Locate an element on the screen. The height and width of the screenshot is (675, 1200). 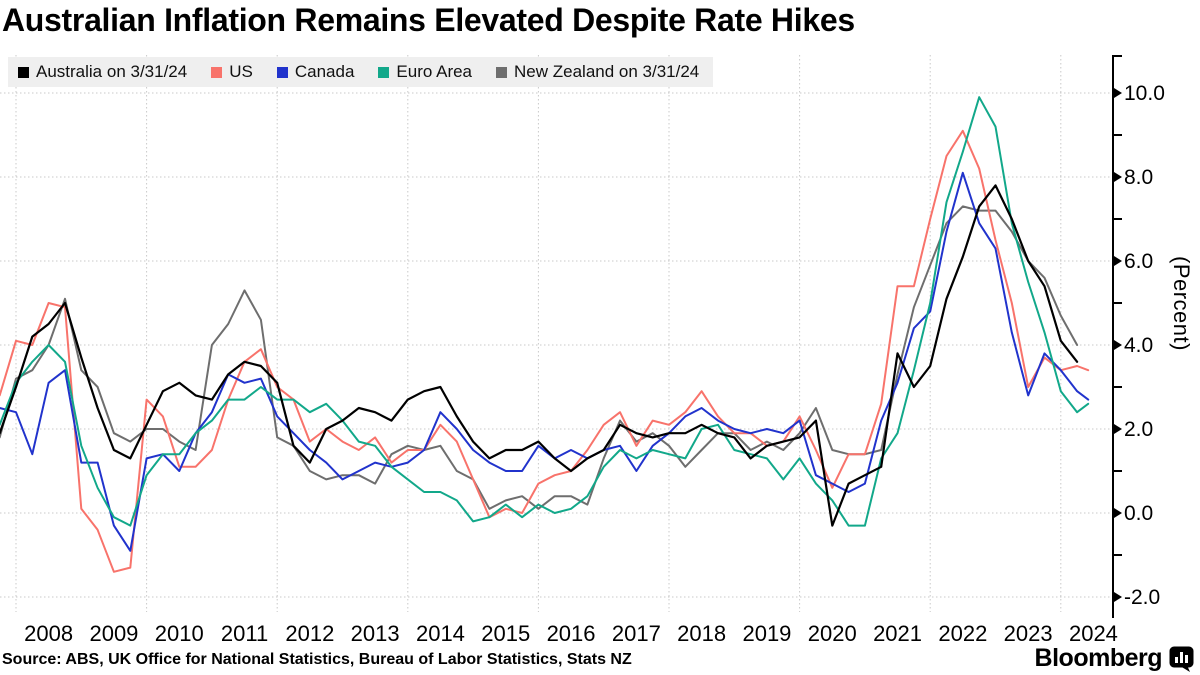
bloomberg-logo: Bloomberg is located at coordinates (1114, 658).